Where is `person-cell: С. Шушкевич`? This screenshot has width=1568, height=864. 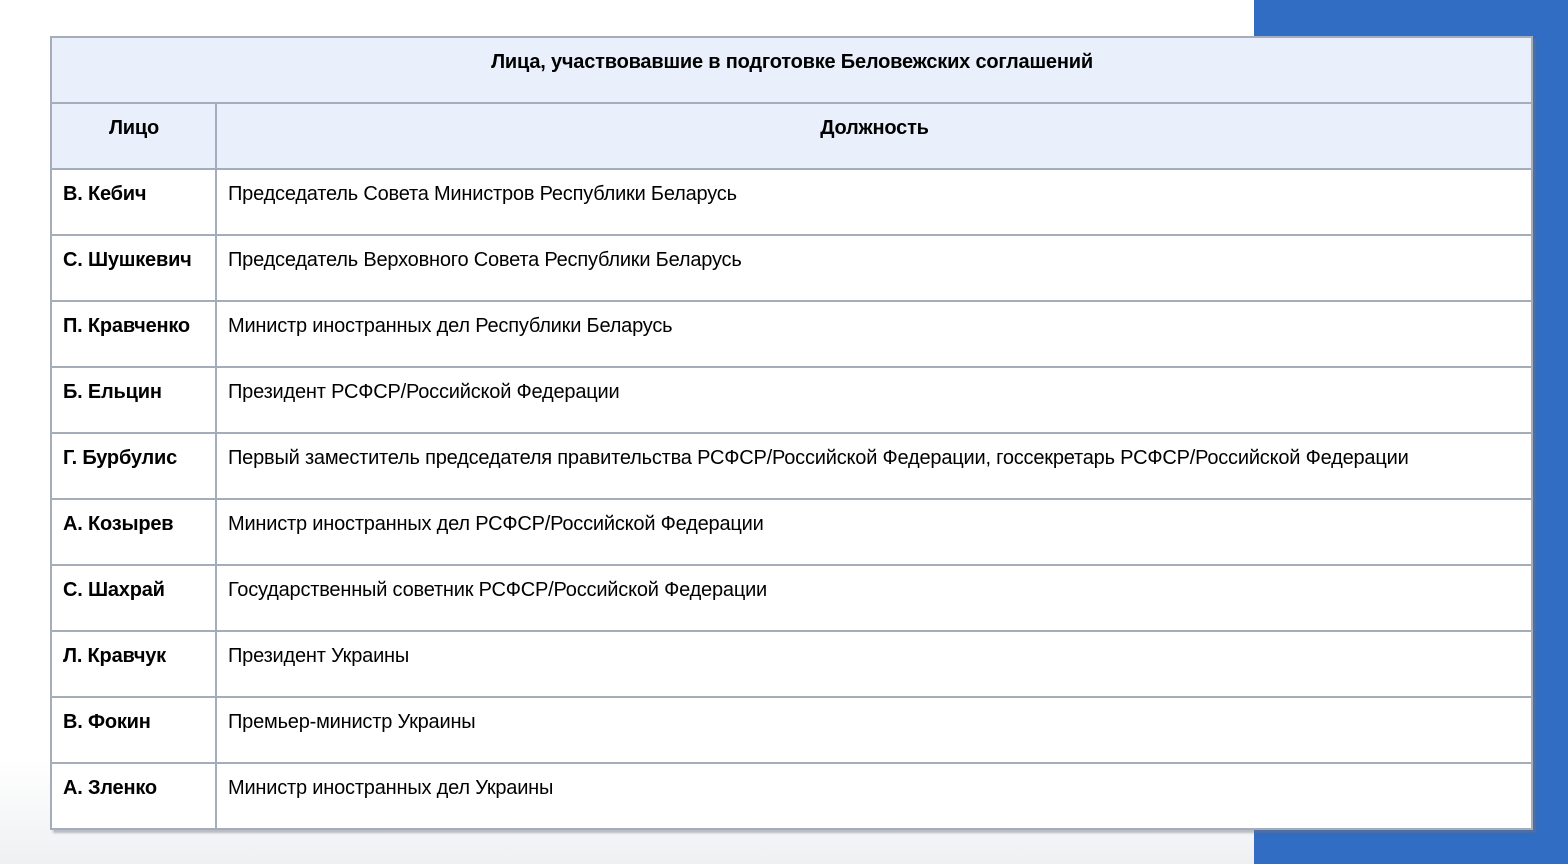
person-cell: С. Шушкевич is located at coordinates (133, 268).